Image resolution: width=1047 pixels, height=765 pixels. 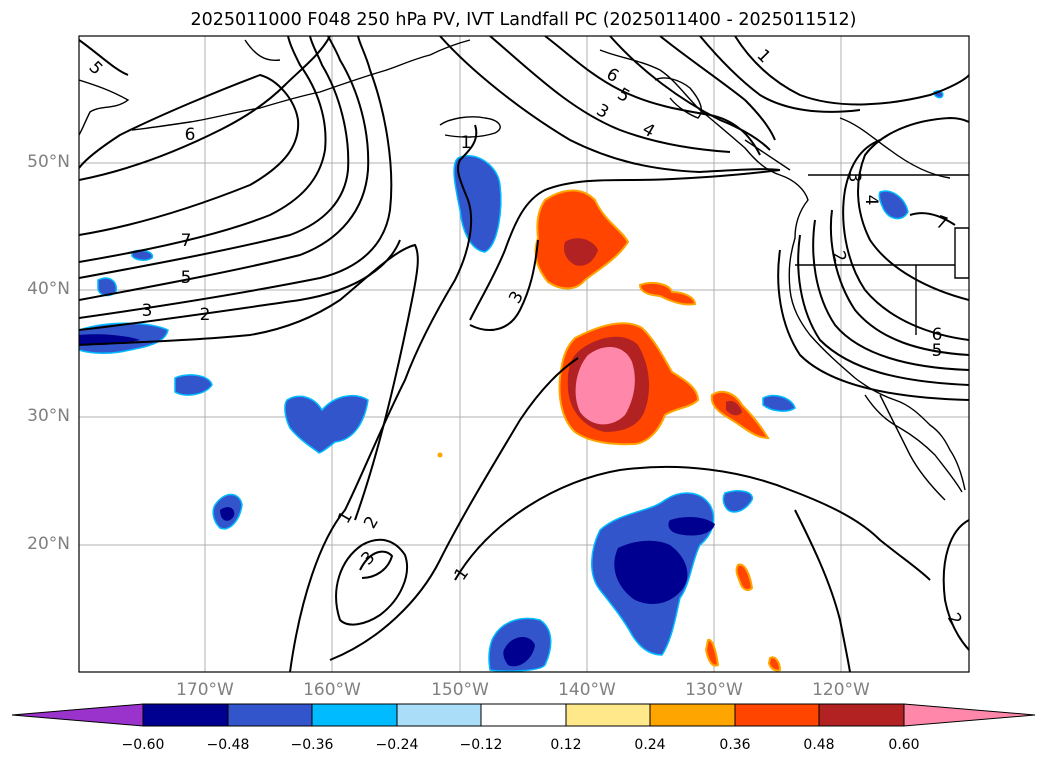 I want to click on lon-label-170w: 170°W, so click(x=205, y=690).